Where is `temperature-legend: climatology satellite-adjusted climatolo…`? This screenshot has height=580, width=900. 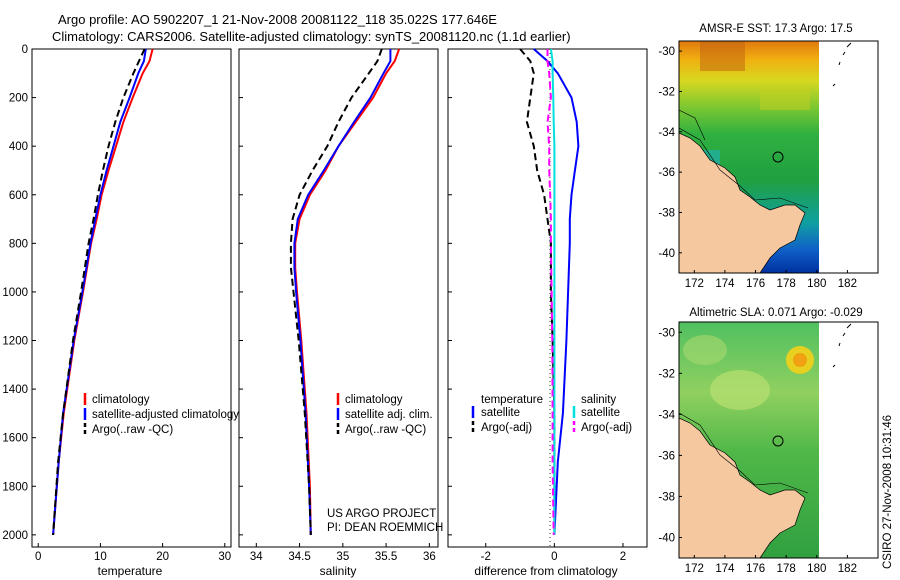 temperature-legend: climatology satellite-adjusted climatolo… is located at coordinates (161, 414).